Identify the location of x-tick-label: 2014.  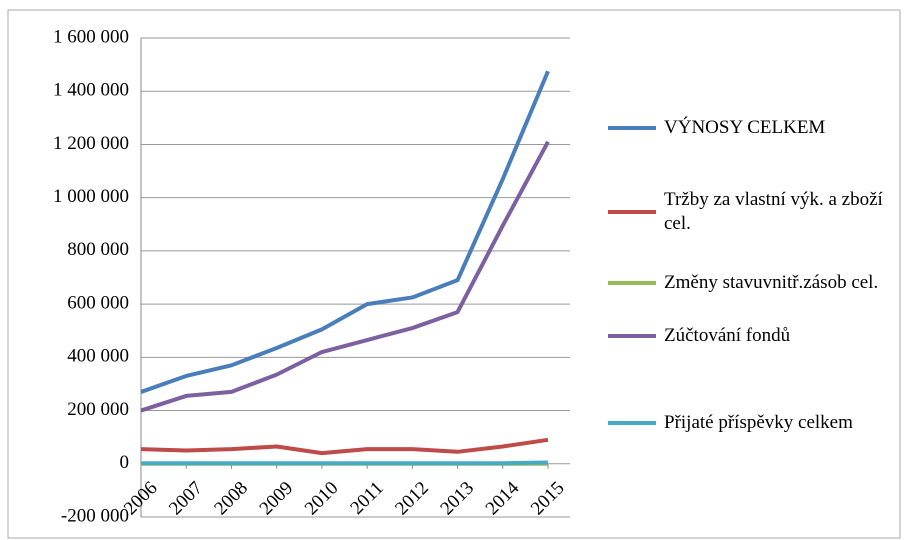
(503, 498).